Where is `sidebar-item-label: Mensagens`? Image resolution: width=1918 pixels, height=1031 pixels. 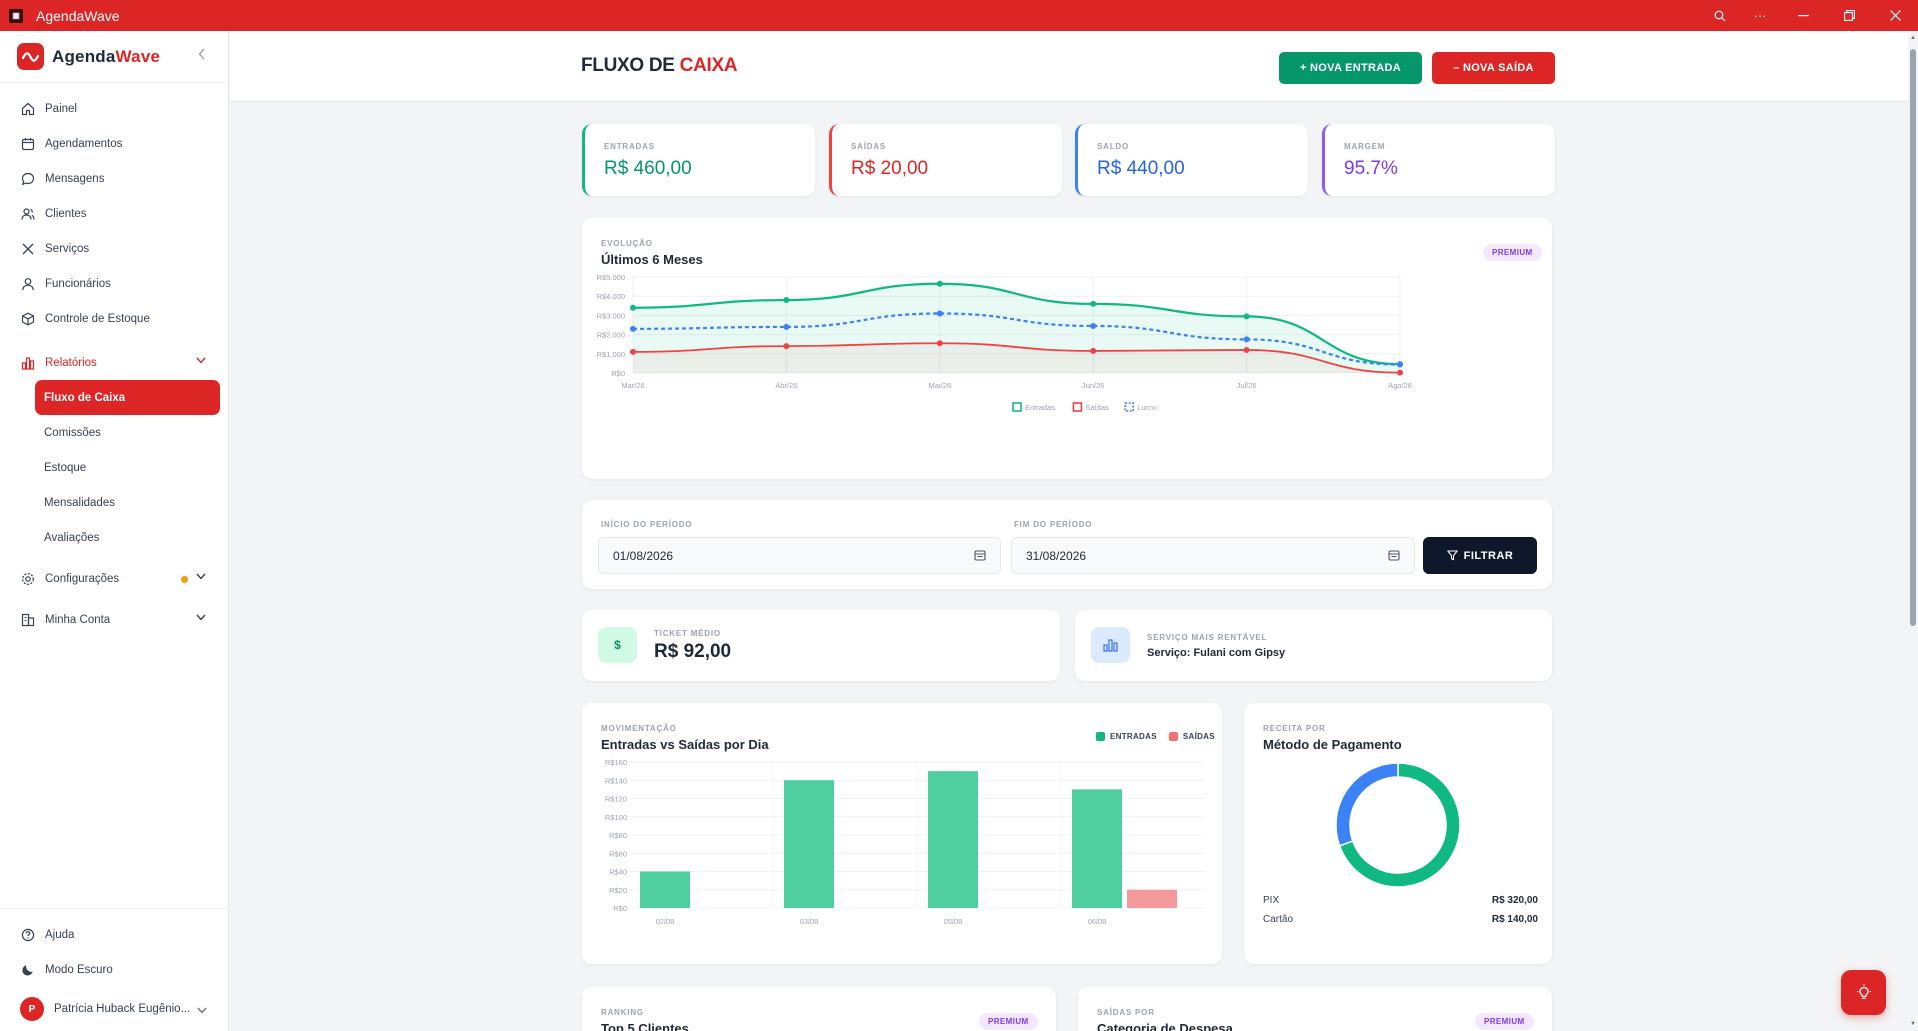
sidebar-item-label: Mensagens is located at coordinates (75, 178).